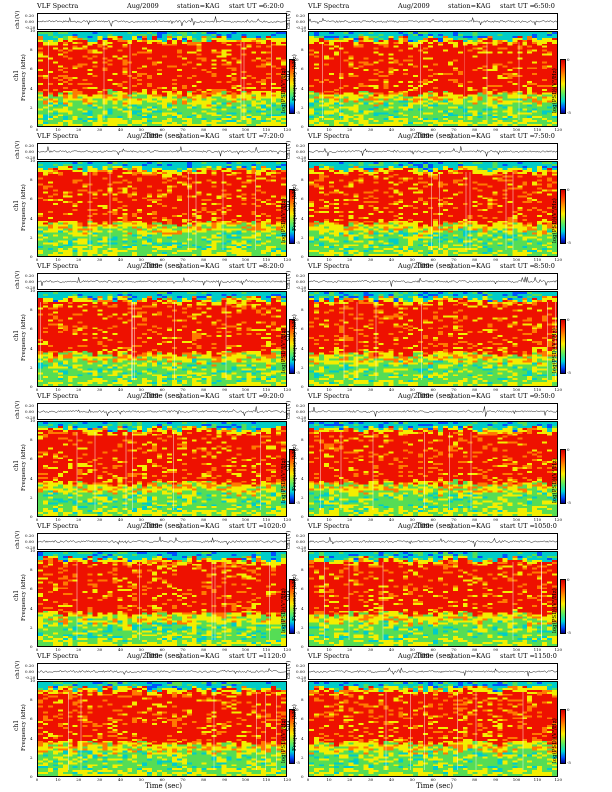 This screenshot has width=612, height=792. Describe the element at coordinates (340, 81) in the screenshot. I see `spectrogram-spike` at that location.